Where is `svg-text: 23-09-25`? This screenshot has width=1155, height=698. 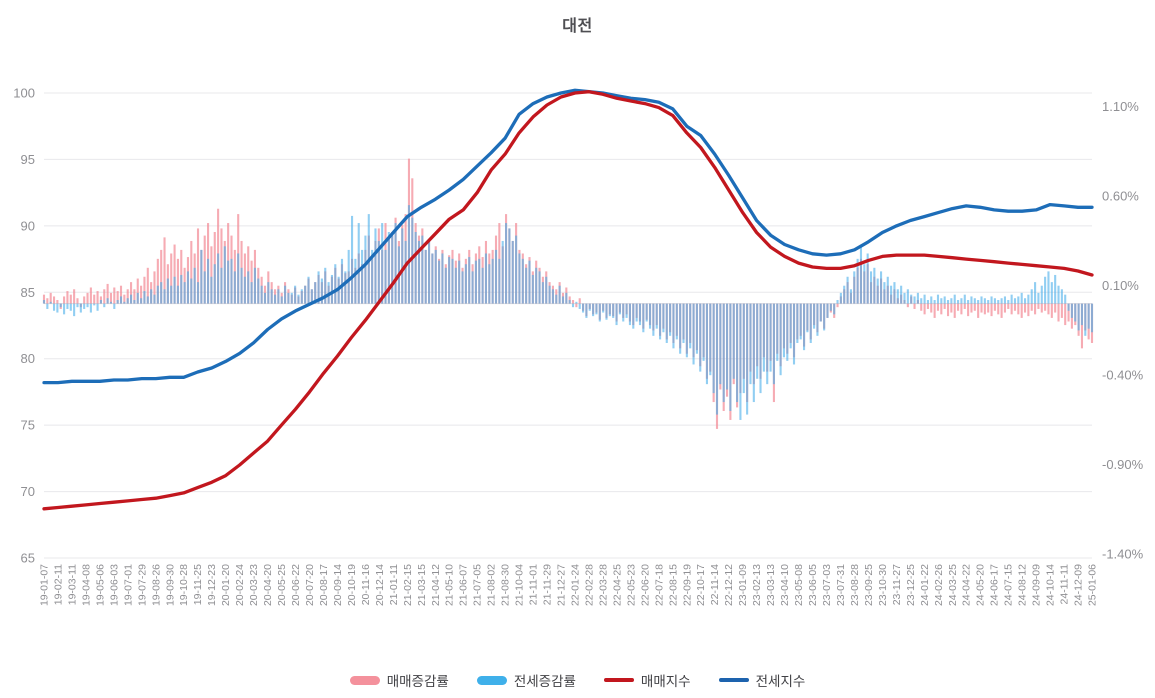
svg-text: 23-09-25 is located at coordinates (869, 585).